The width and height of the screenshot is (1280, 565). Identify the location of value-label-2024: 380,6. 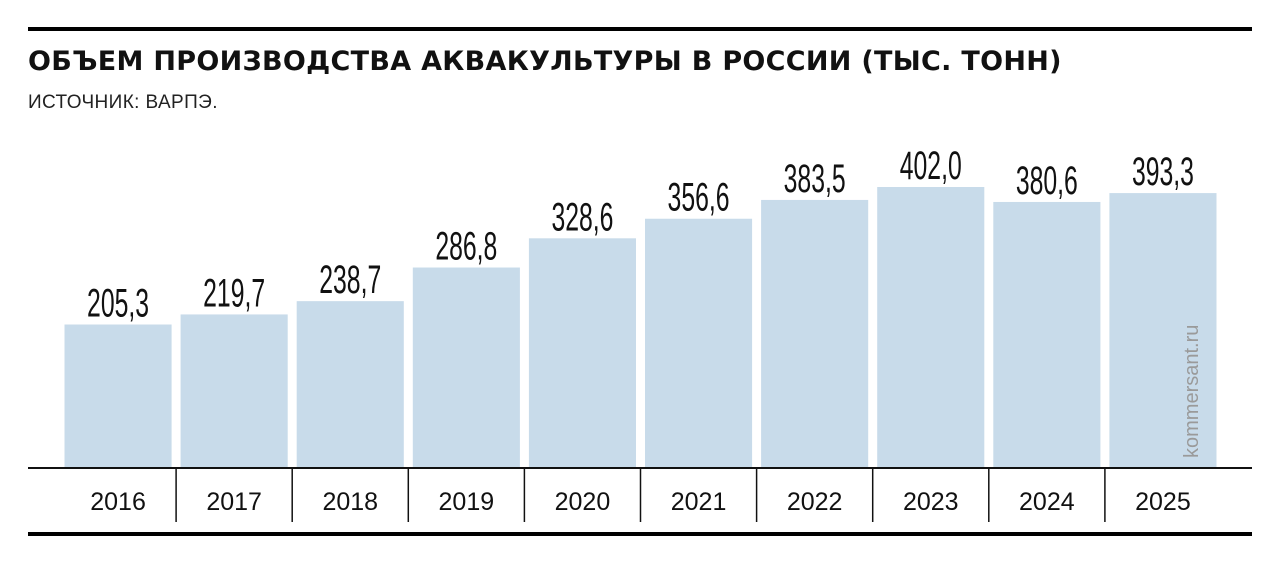
(1047, 181).